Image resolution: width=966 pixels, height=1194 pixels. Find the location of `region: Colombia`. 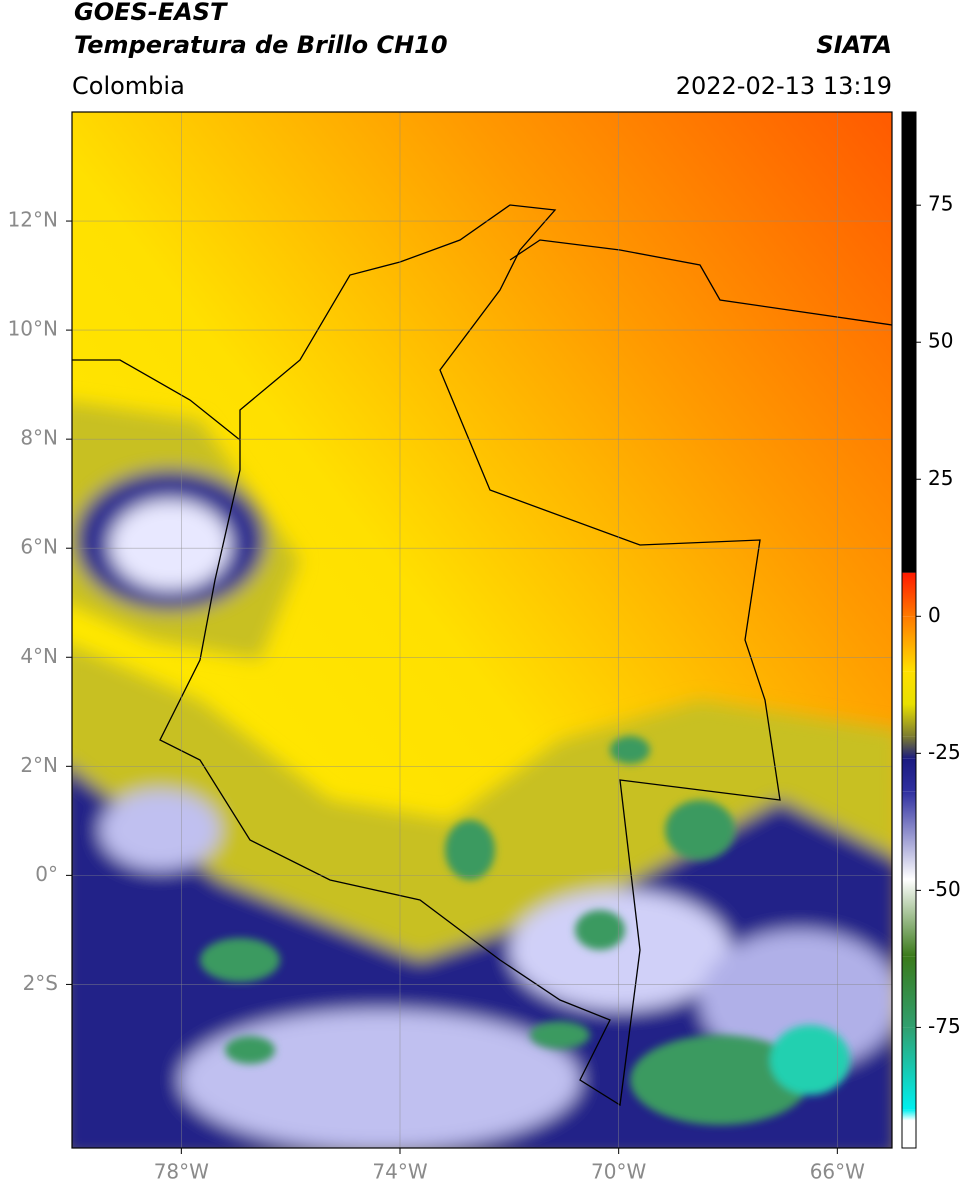

region: Colombia is located at coordinates (128, 86).